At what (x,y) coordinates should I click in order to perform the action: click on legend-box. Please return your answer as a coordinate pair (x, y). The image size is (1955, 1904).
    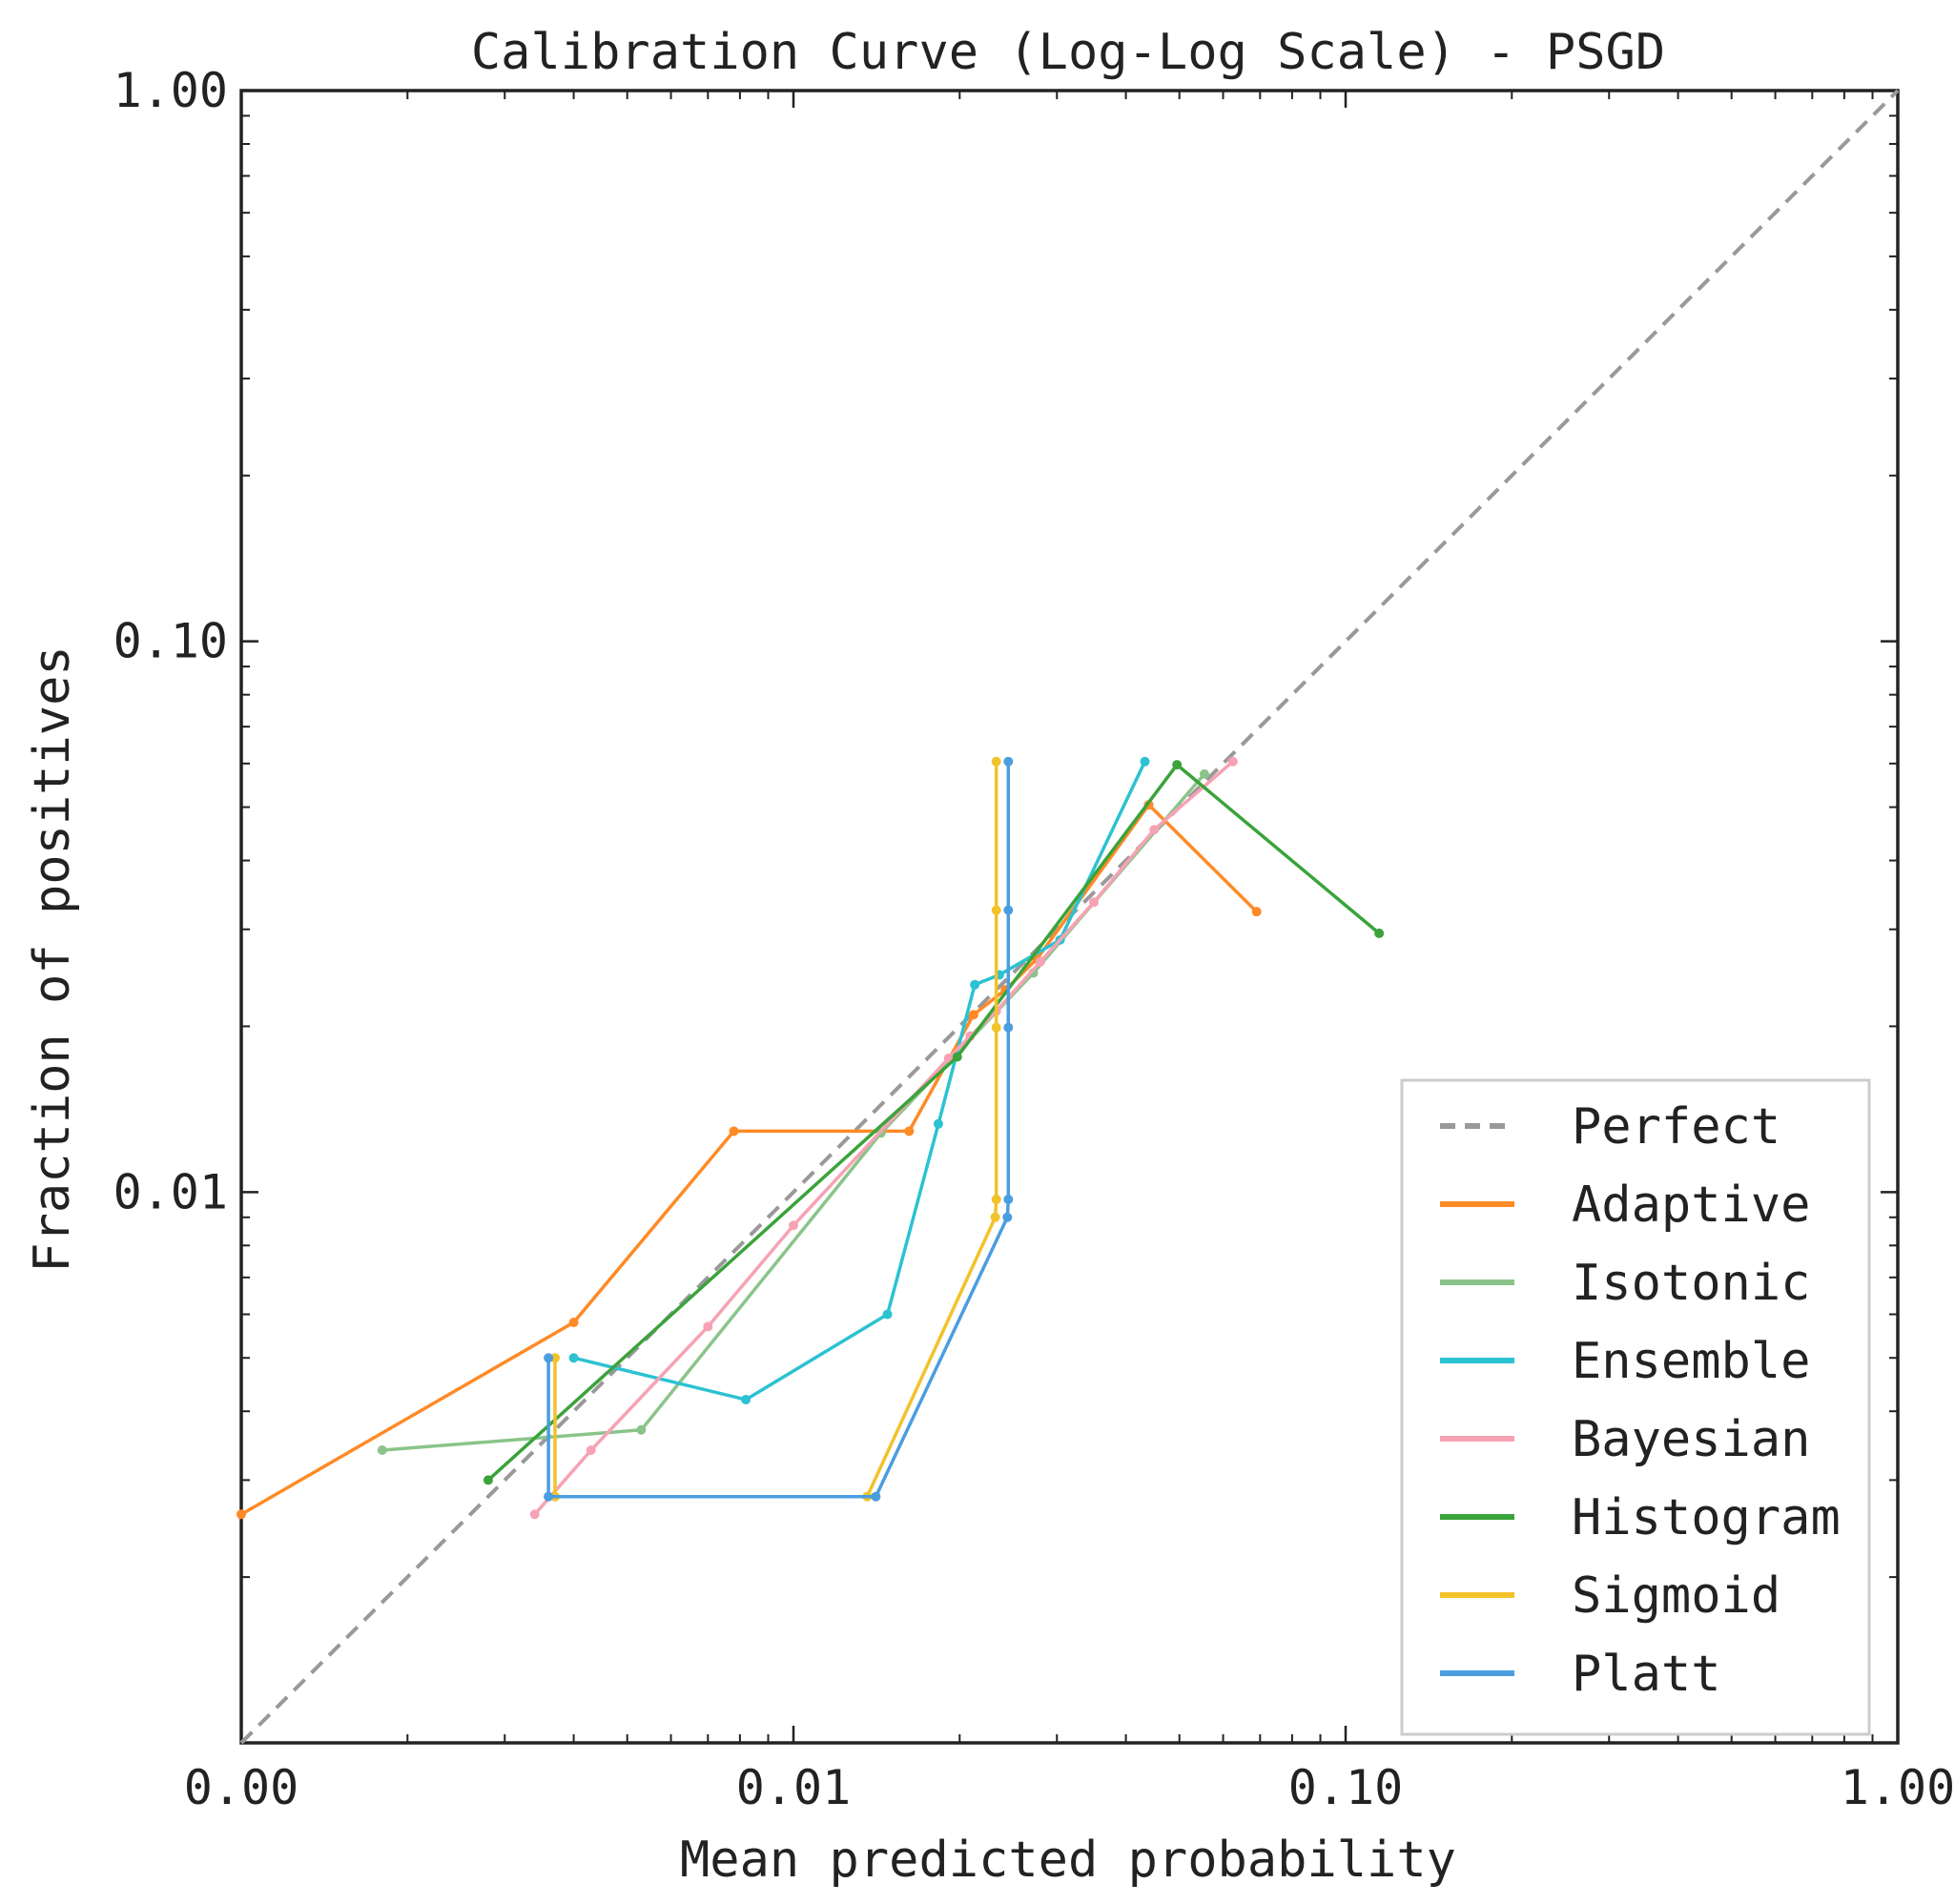
    Looking at the image, I should click on (1635, 1407).